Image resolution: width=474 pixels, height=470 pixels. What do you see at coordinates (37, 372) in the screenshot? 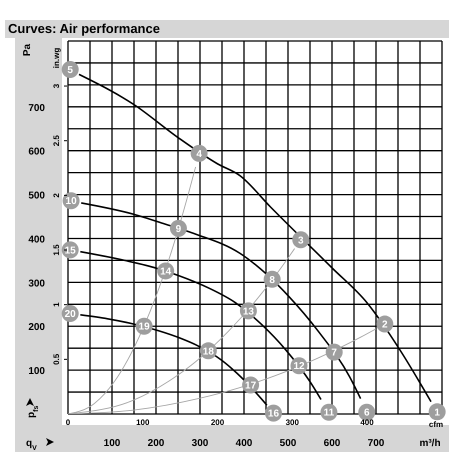
I see `y-tick-label: 100` at bounding box center [37, 372].